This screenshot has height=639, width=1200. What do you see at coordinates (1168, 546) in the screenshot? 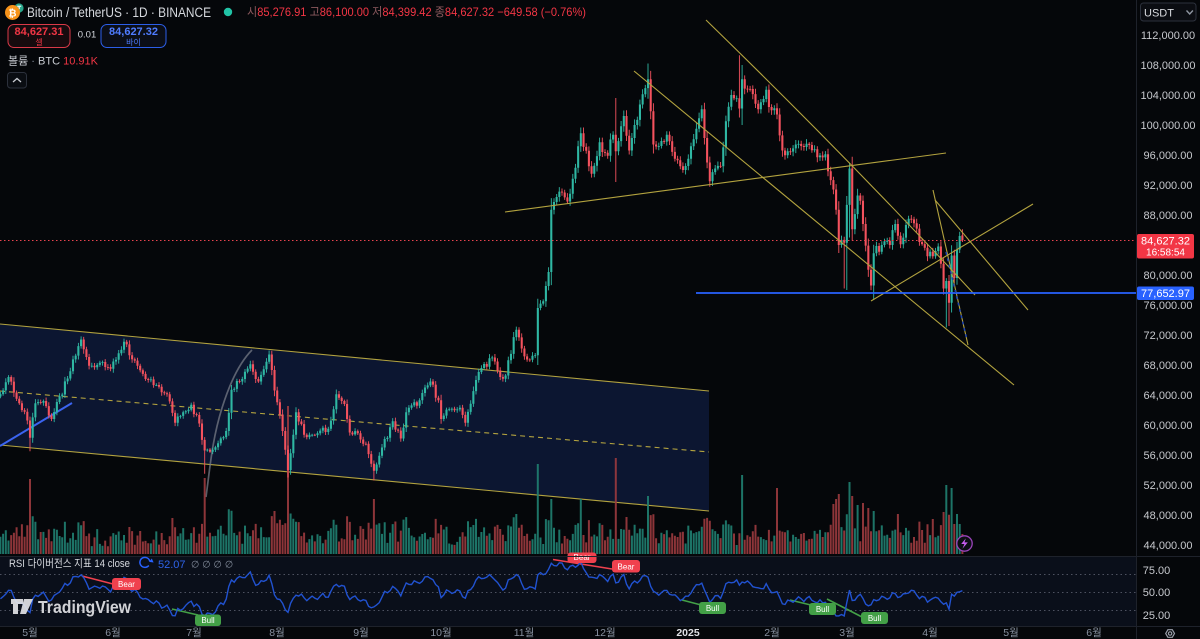
I see `svg-text: 44,000.00` at bounding box center [1168, 546].